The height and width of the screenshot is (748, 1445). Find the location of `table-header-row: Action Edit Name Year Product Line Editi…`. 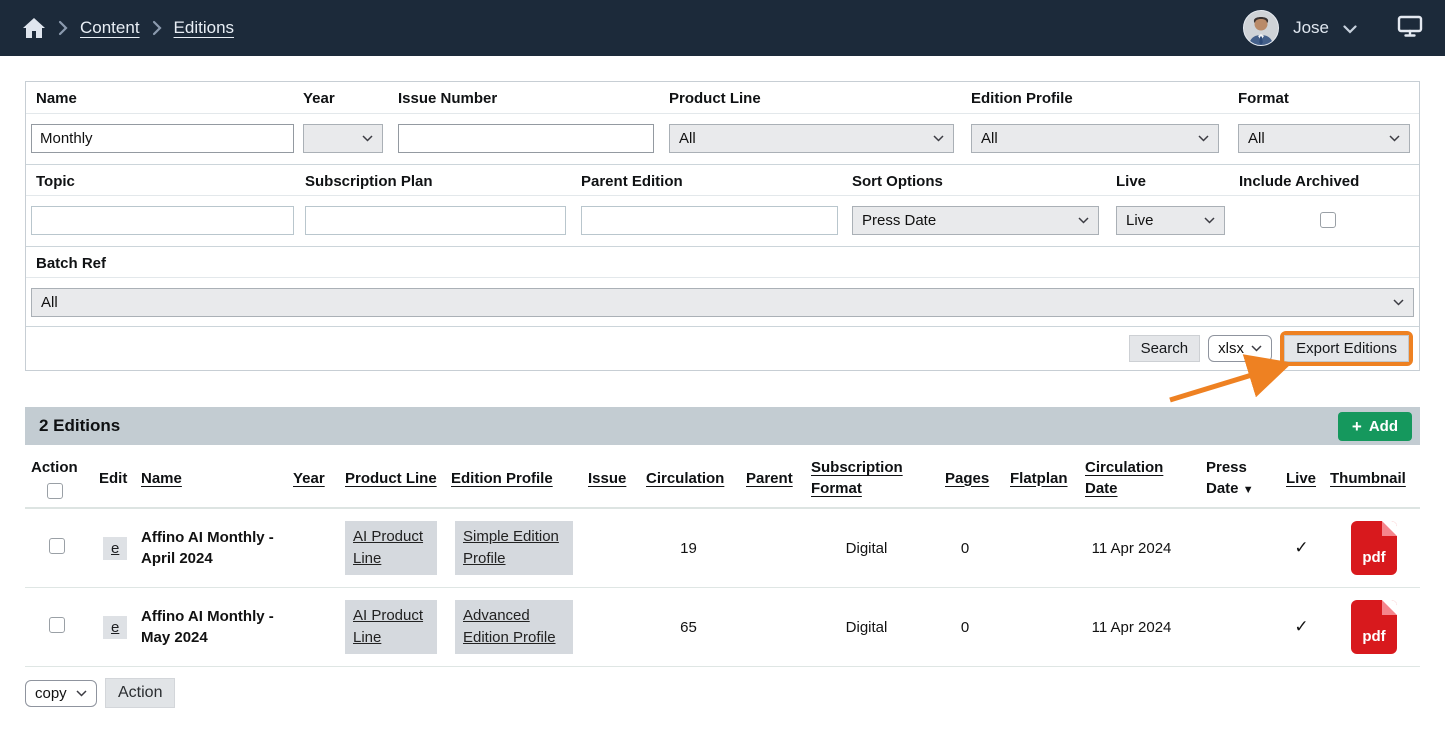

table-header-row: Action Edit Name Year Product Line Editi… is located at coordinates (722, 479).